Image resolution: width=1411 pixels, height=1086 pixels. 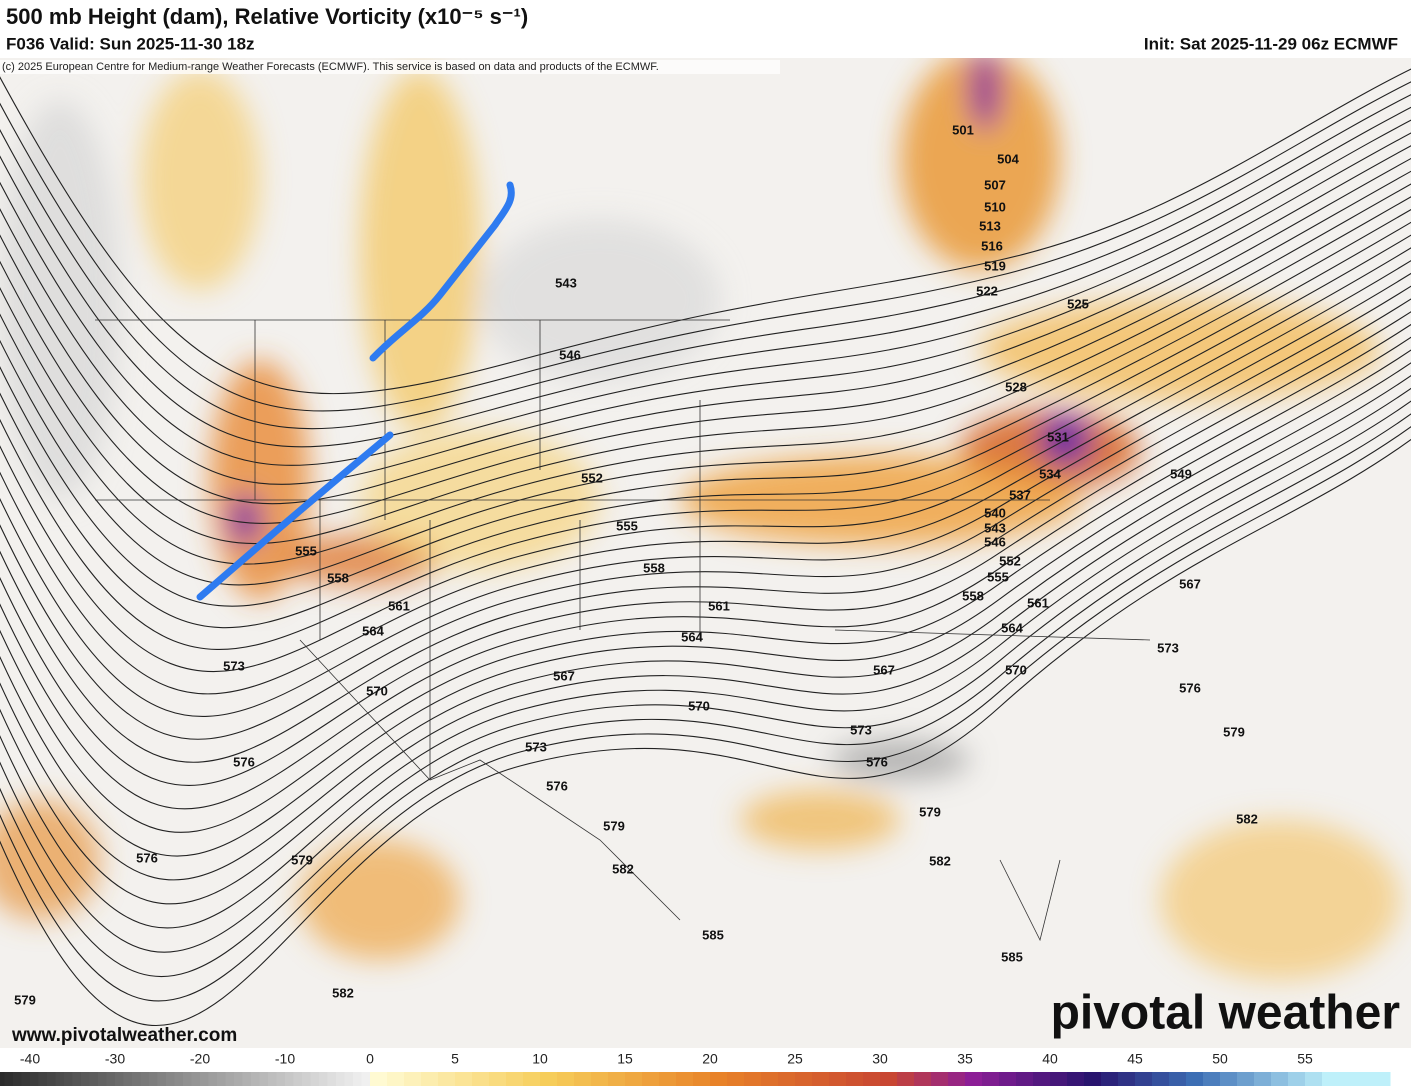 I want to click on contour-label: 540, so click(x=995, y=512).